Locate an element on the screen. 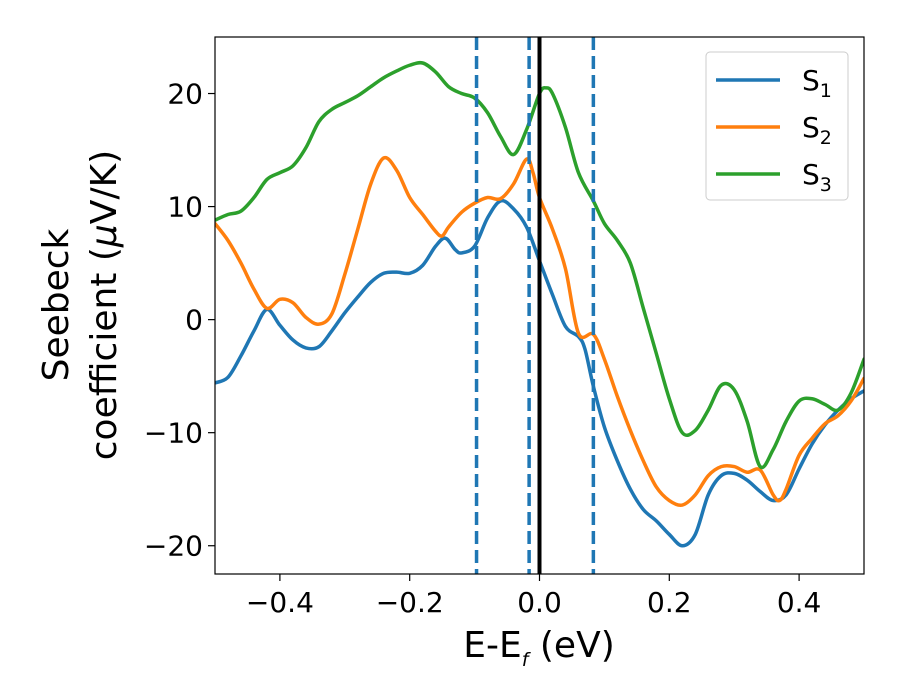  y-tick-label: −20 is located at coordinates (173, 546).